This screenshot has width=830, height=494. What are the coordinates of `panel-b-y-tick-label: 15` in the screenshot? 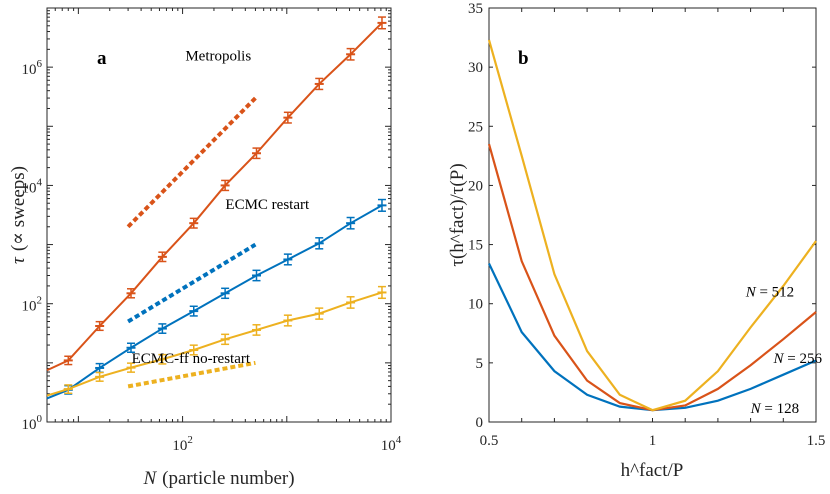 It's located at (475, 246).